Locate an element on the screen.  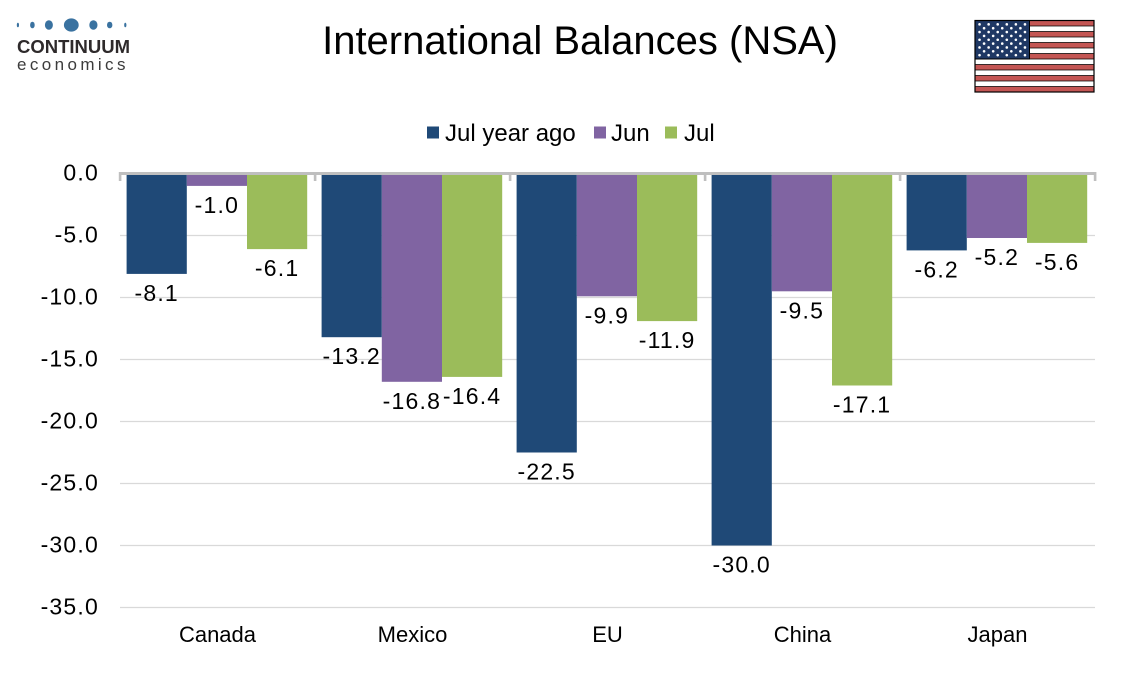
svg-text: Japan is located at coordinates (998, 634).